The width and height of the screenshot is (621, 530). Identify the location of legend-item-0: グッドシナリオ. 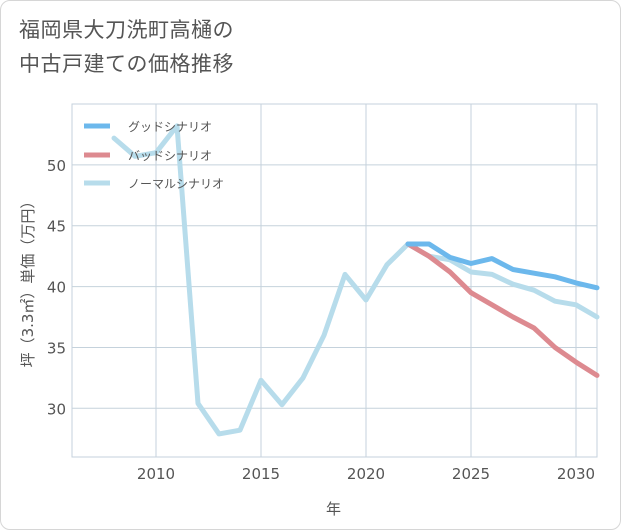
(148, 127).